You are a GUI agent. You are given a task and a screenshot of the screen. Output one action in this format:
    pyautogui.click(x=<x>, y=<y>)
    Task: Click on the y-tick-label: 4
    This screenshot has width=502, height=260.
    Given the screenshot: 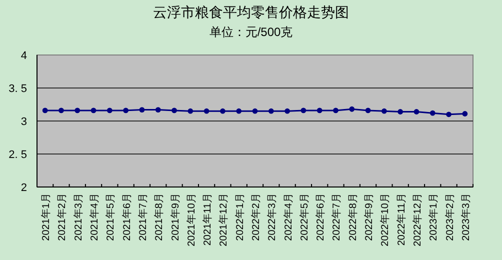 What is the action you would take?
    pyautogui.click(x=23, y=56)
    